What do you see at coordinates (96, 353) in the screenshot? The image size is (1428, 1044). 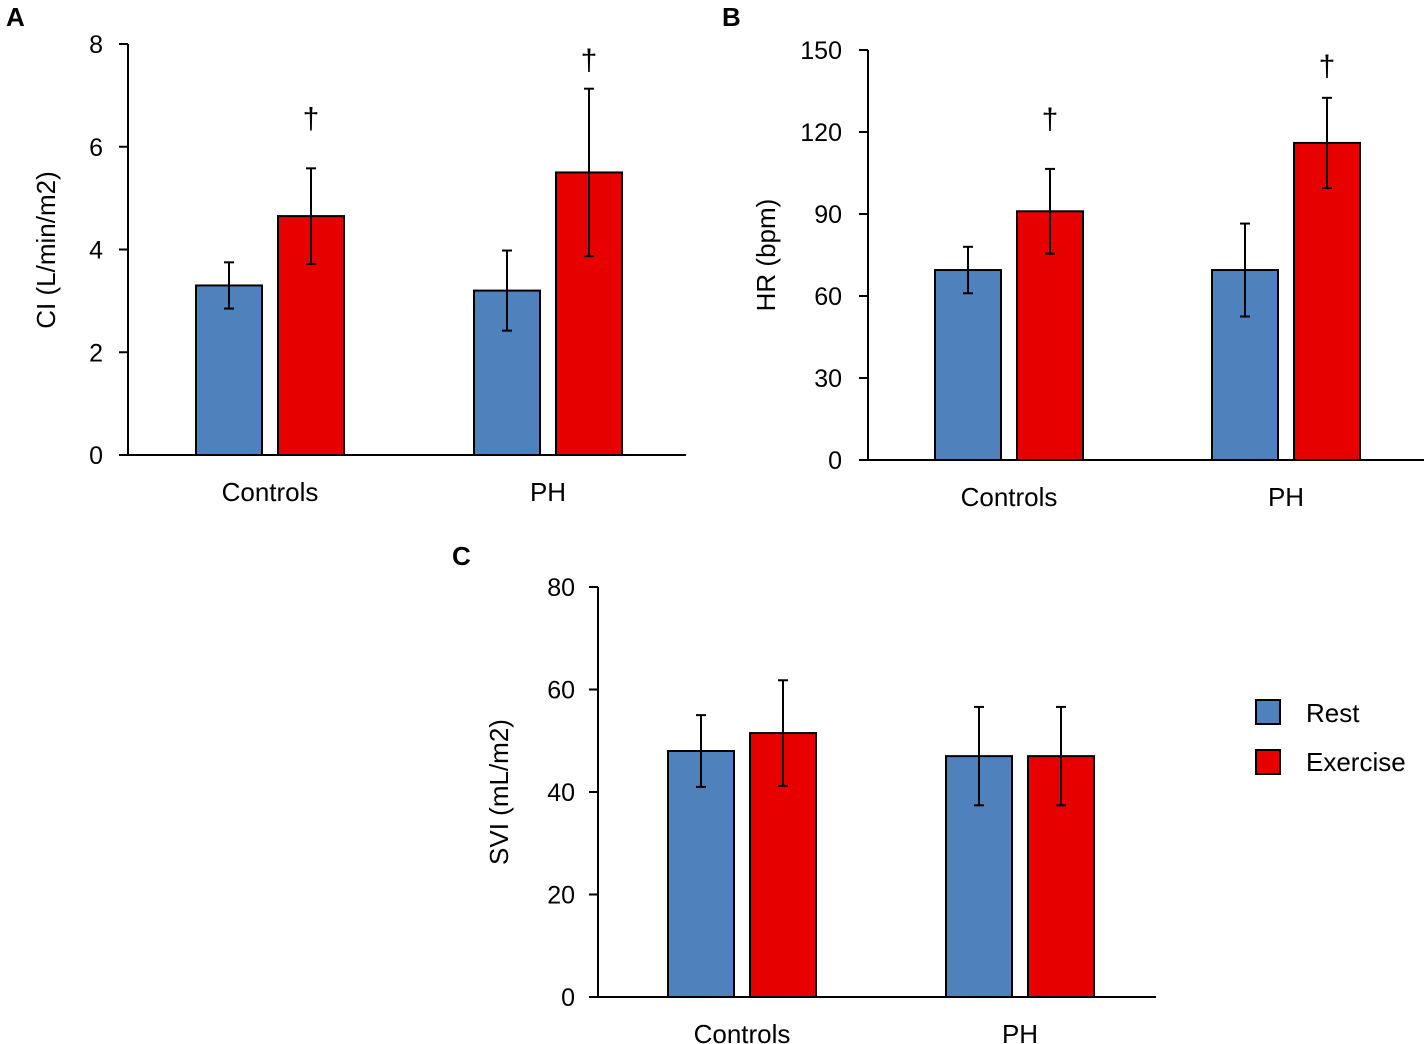 I see `y-tick-label: 2` at bounding box center [96, 353].